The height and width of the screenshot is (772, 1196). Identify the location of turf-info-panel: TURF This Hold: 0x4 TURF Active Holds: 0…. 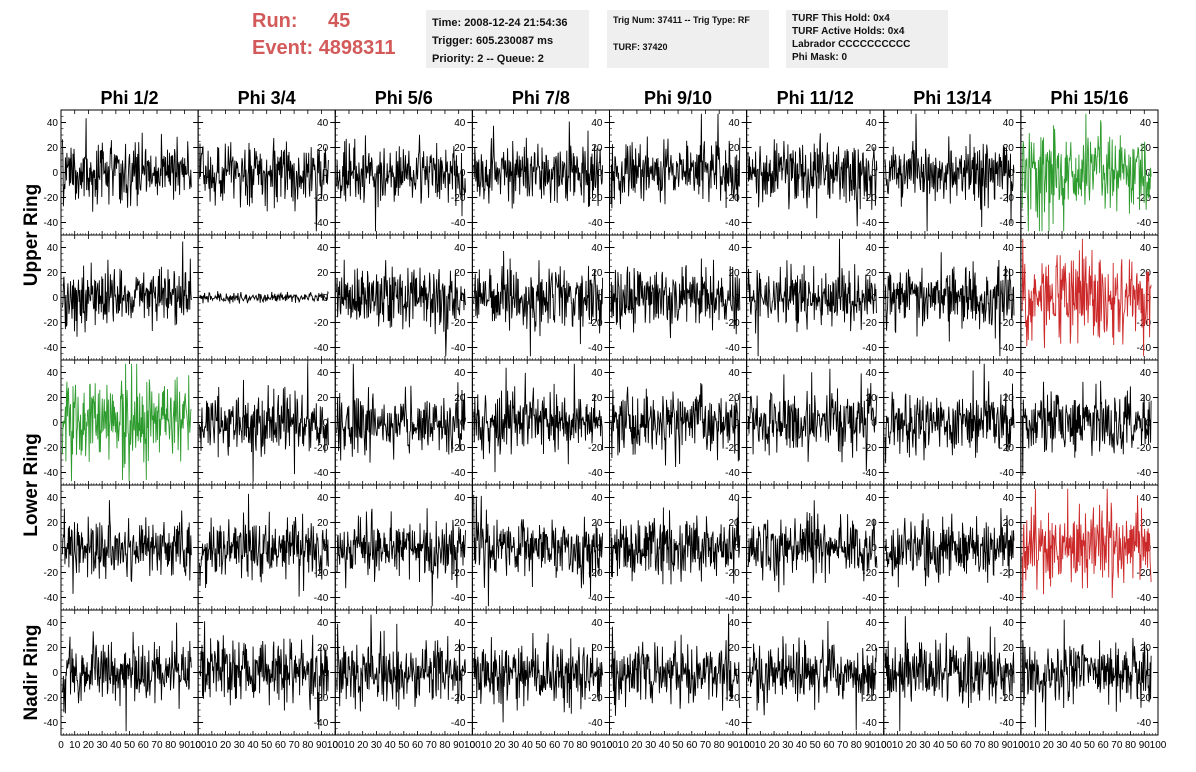
(867, 39).